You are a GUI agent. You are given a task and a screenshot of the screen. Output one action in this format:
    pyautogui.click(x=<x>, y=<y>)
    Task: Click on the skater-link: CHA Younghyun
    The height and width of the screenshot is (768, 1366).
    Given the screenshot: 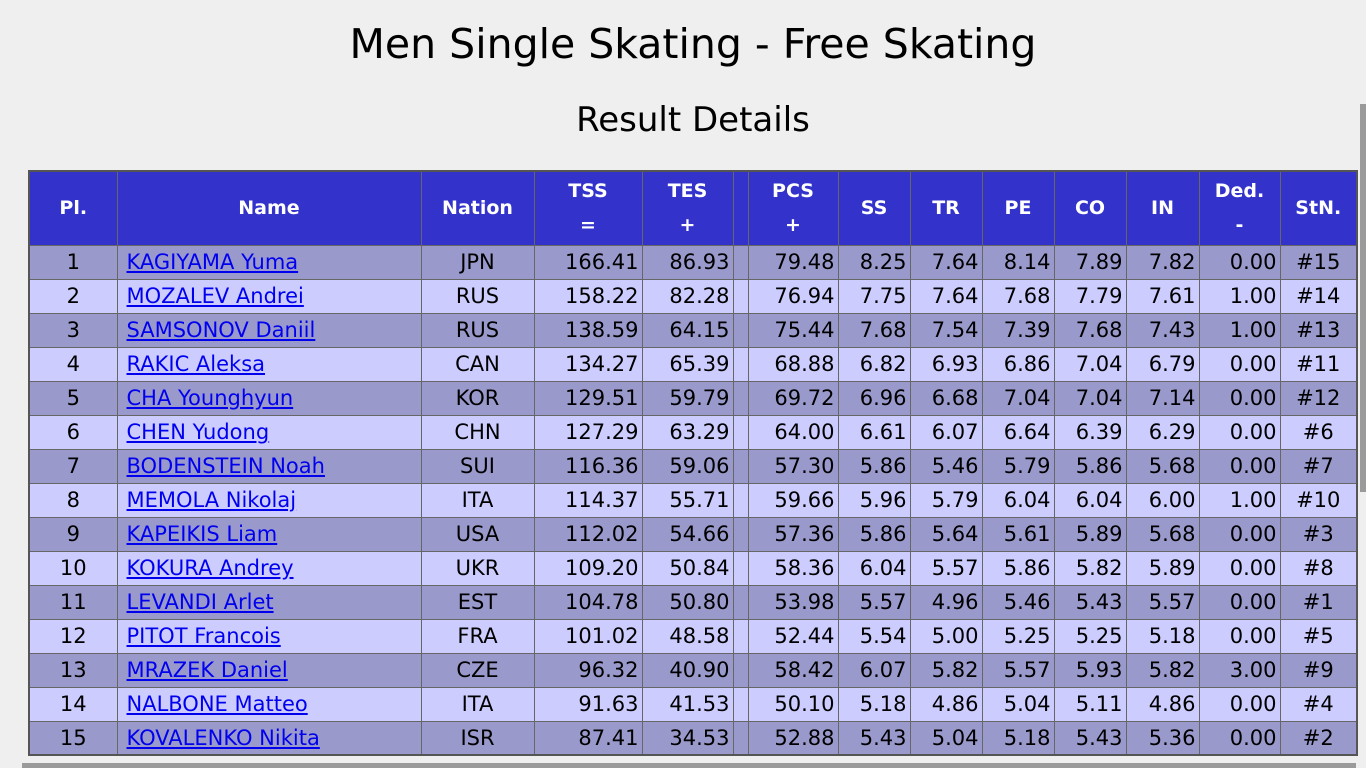 What is the action you would take?
    pyautogui.click(x=210, y=398)
    